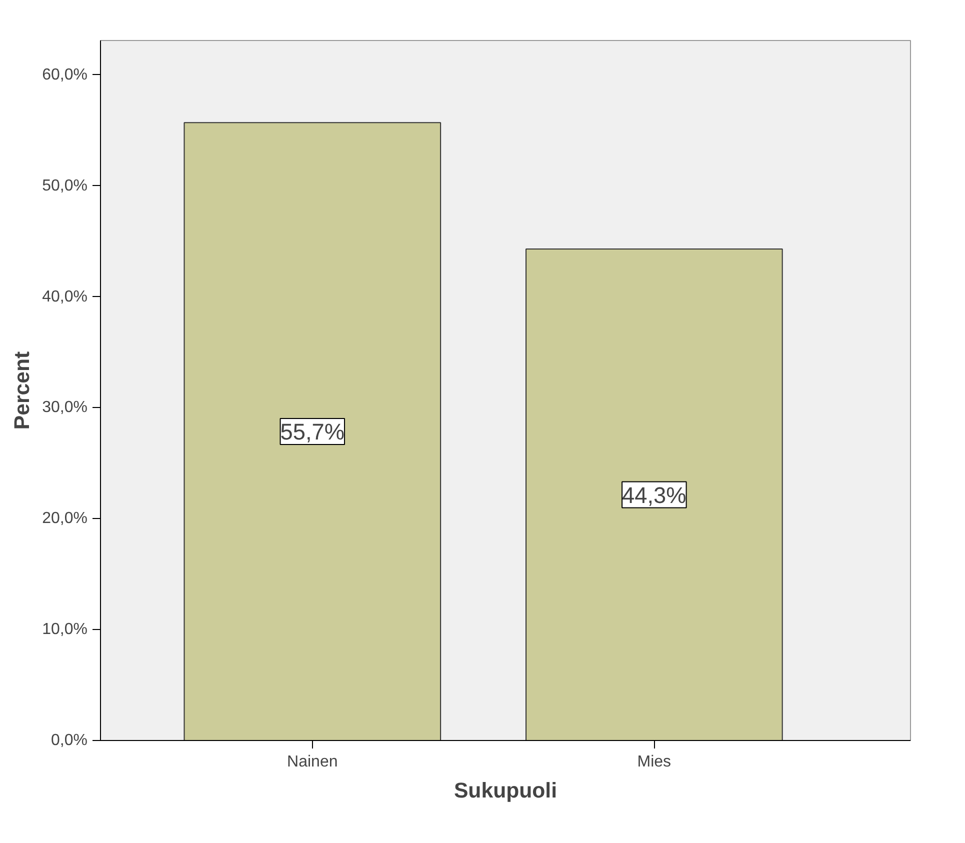 This screenshot has height=843, width=965. What do you see at coordinates (65, 75) in the screenshot?
I see `y-tick-label: 60,0%` at bounding box center [65, 75].